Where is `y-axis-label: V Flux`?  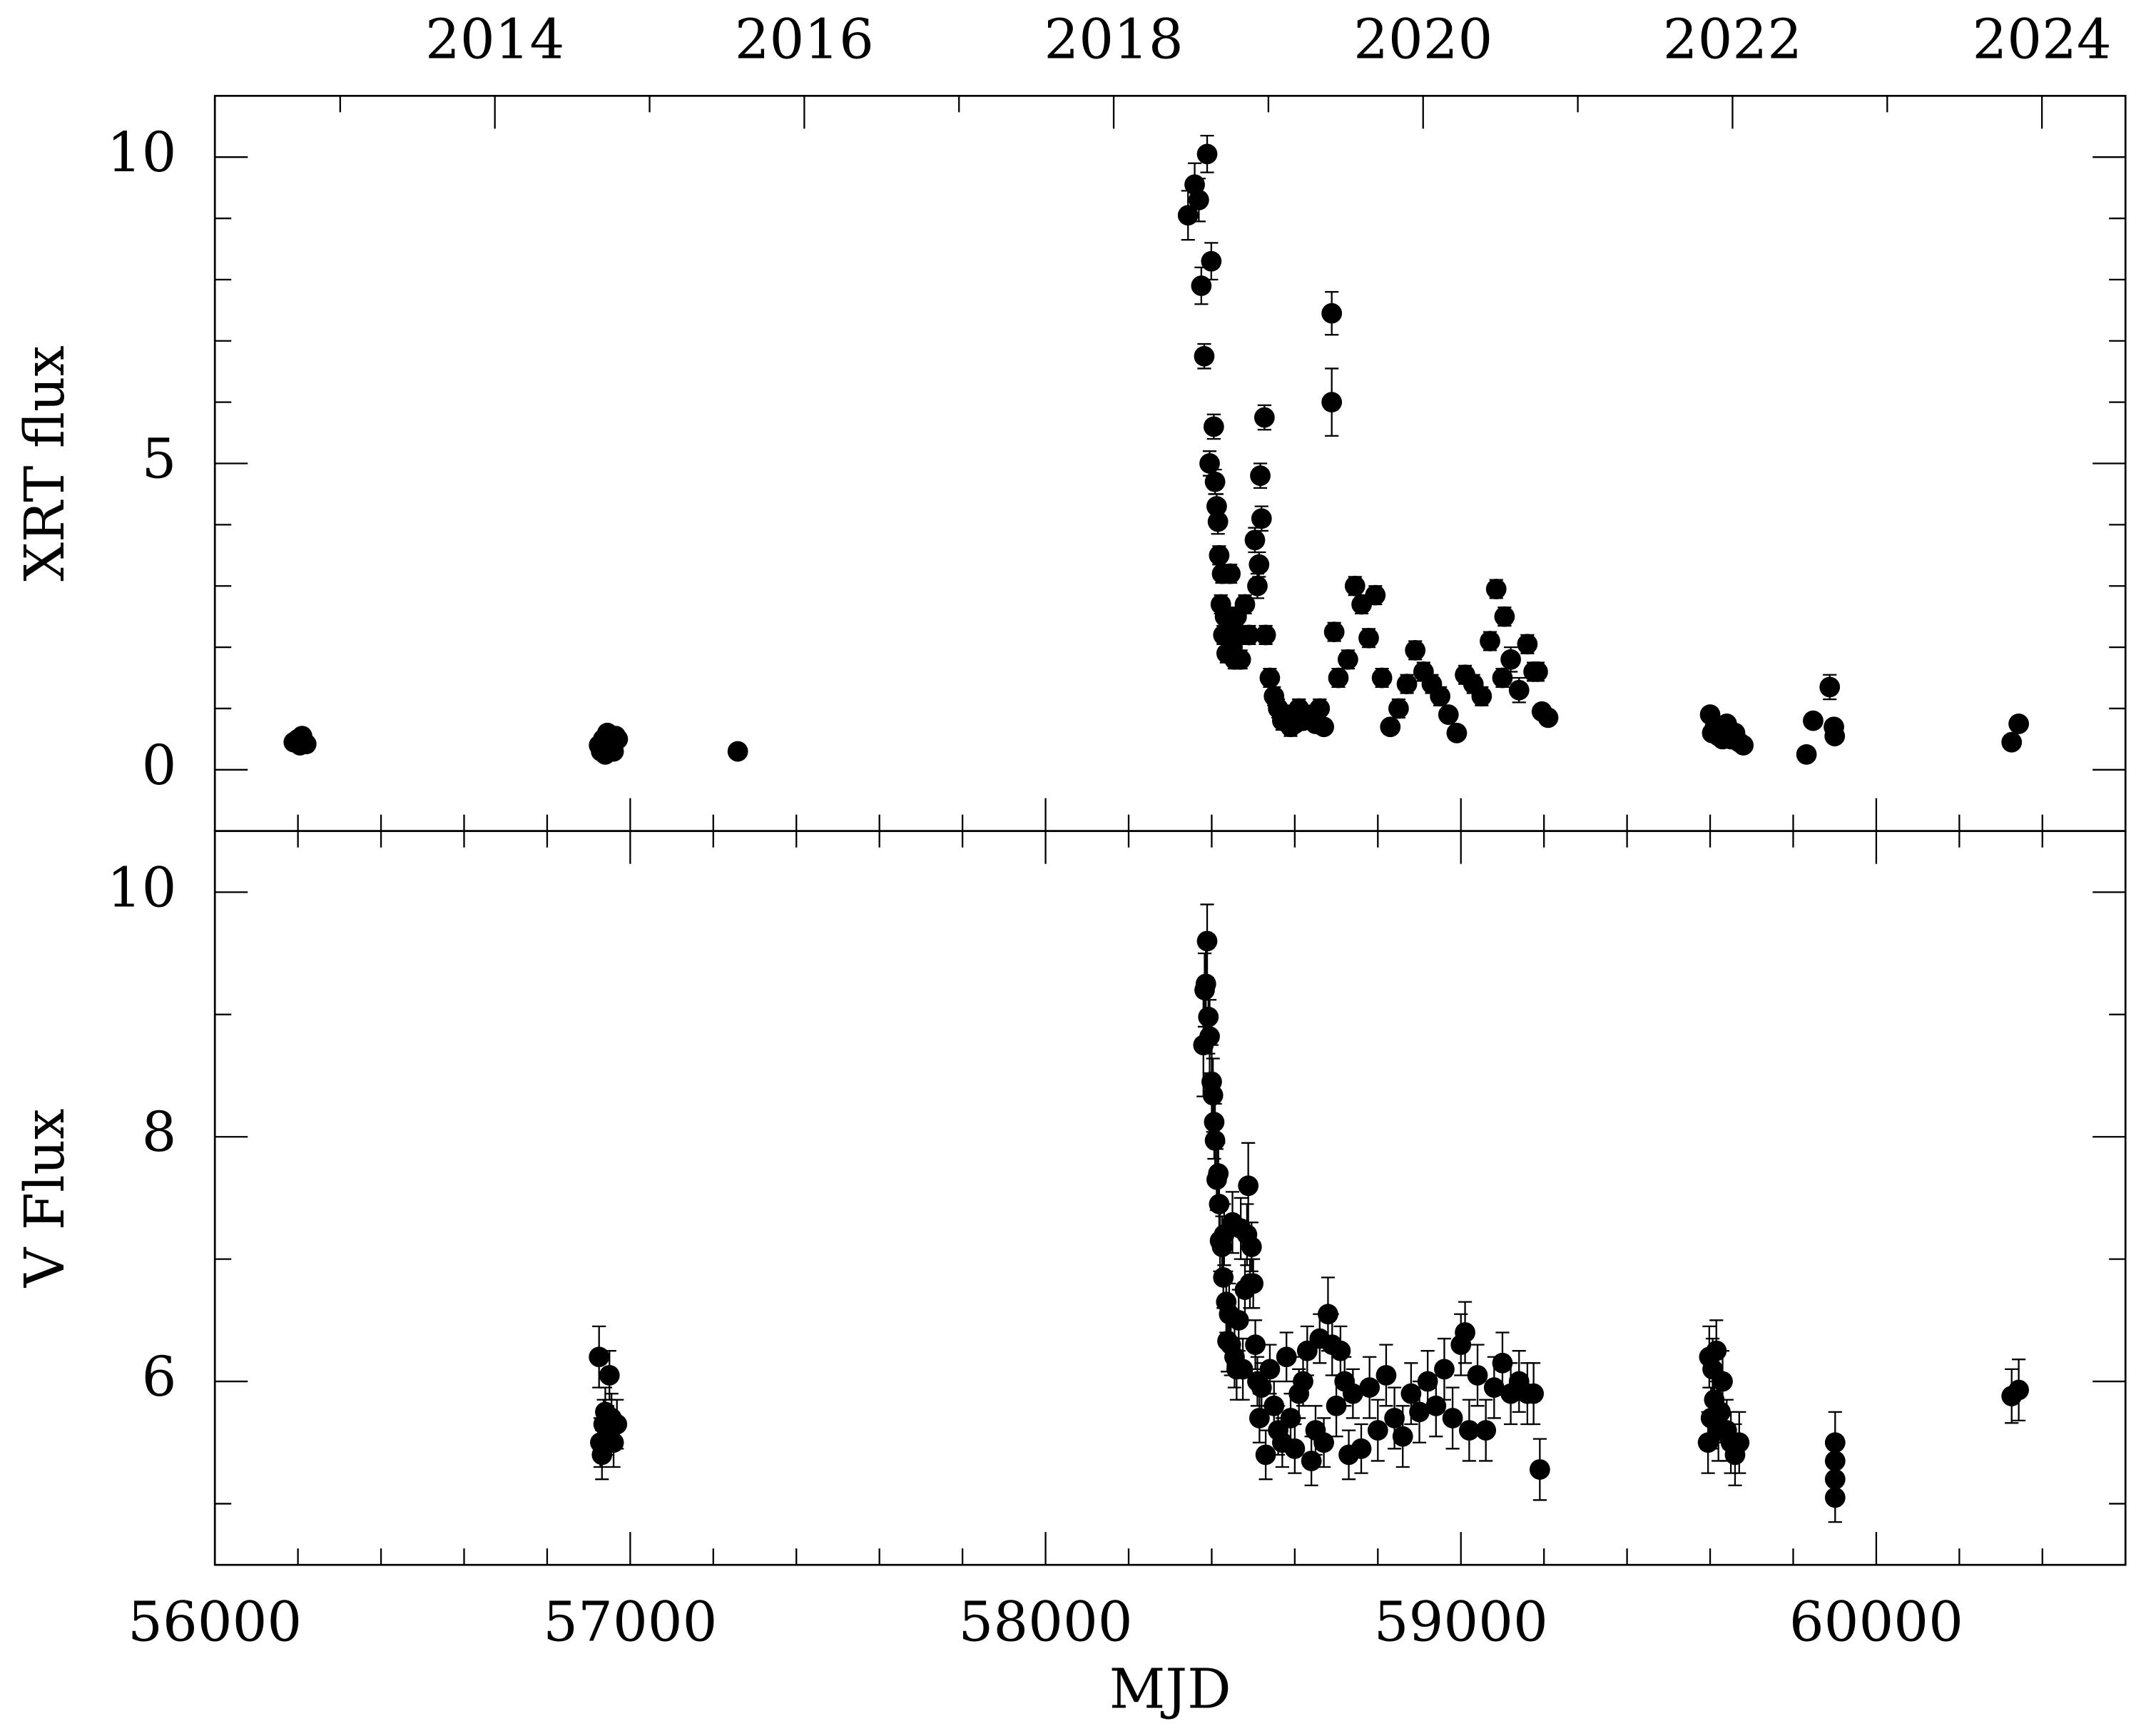 y-axis-label: V Flux is located at coordinates (45, 1198).